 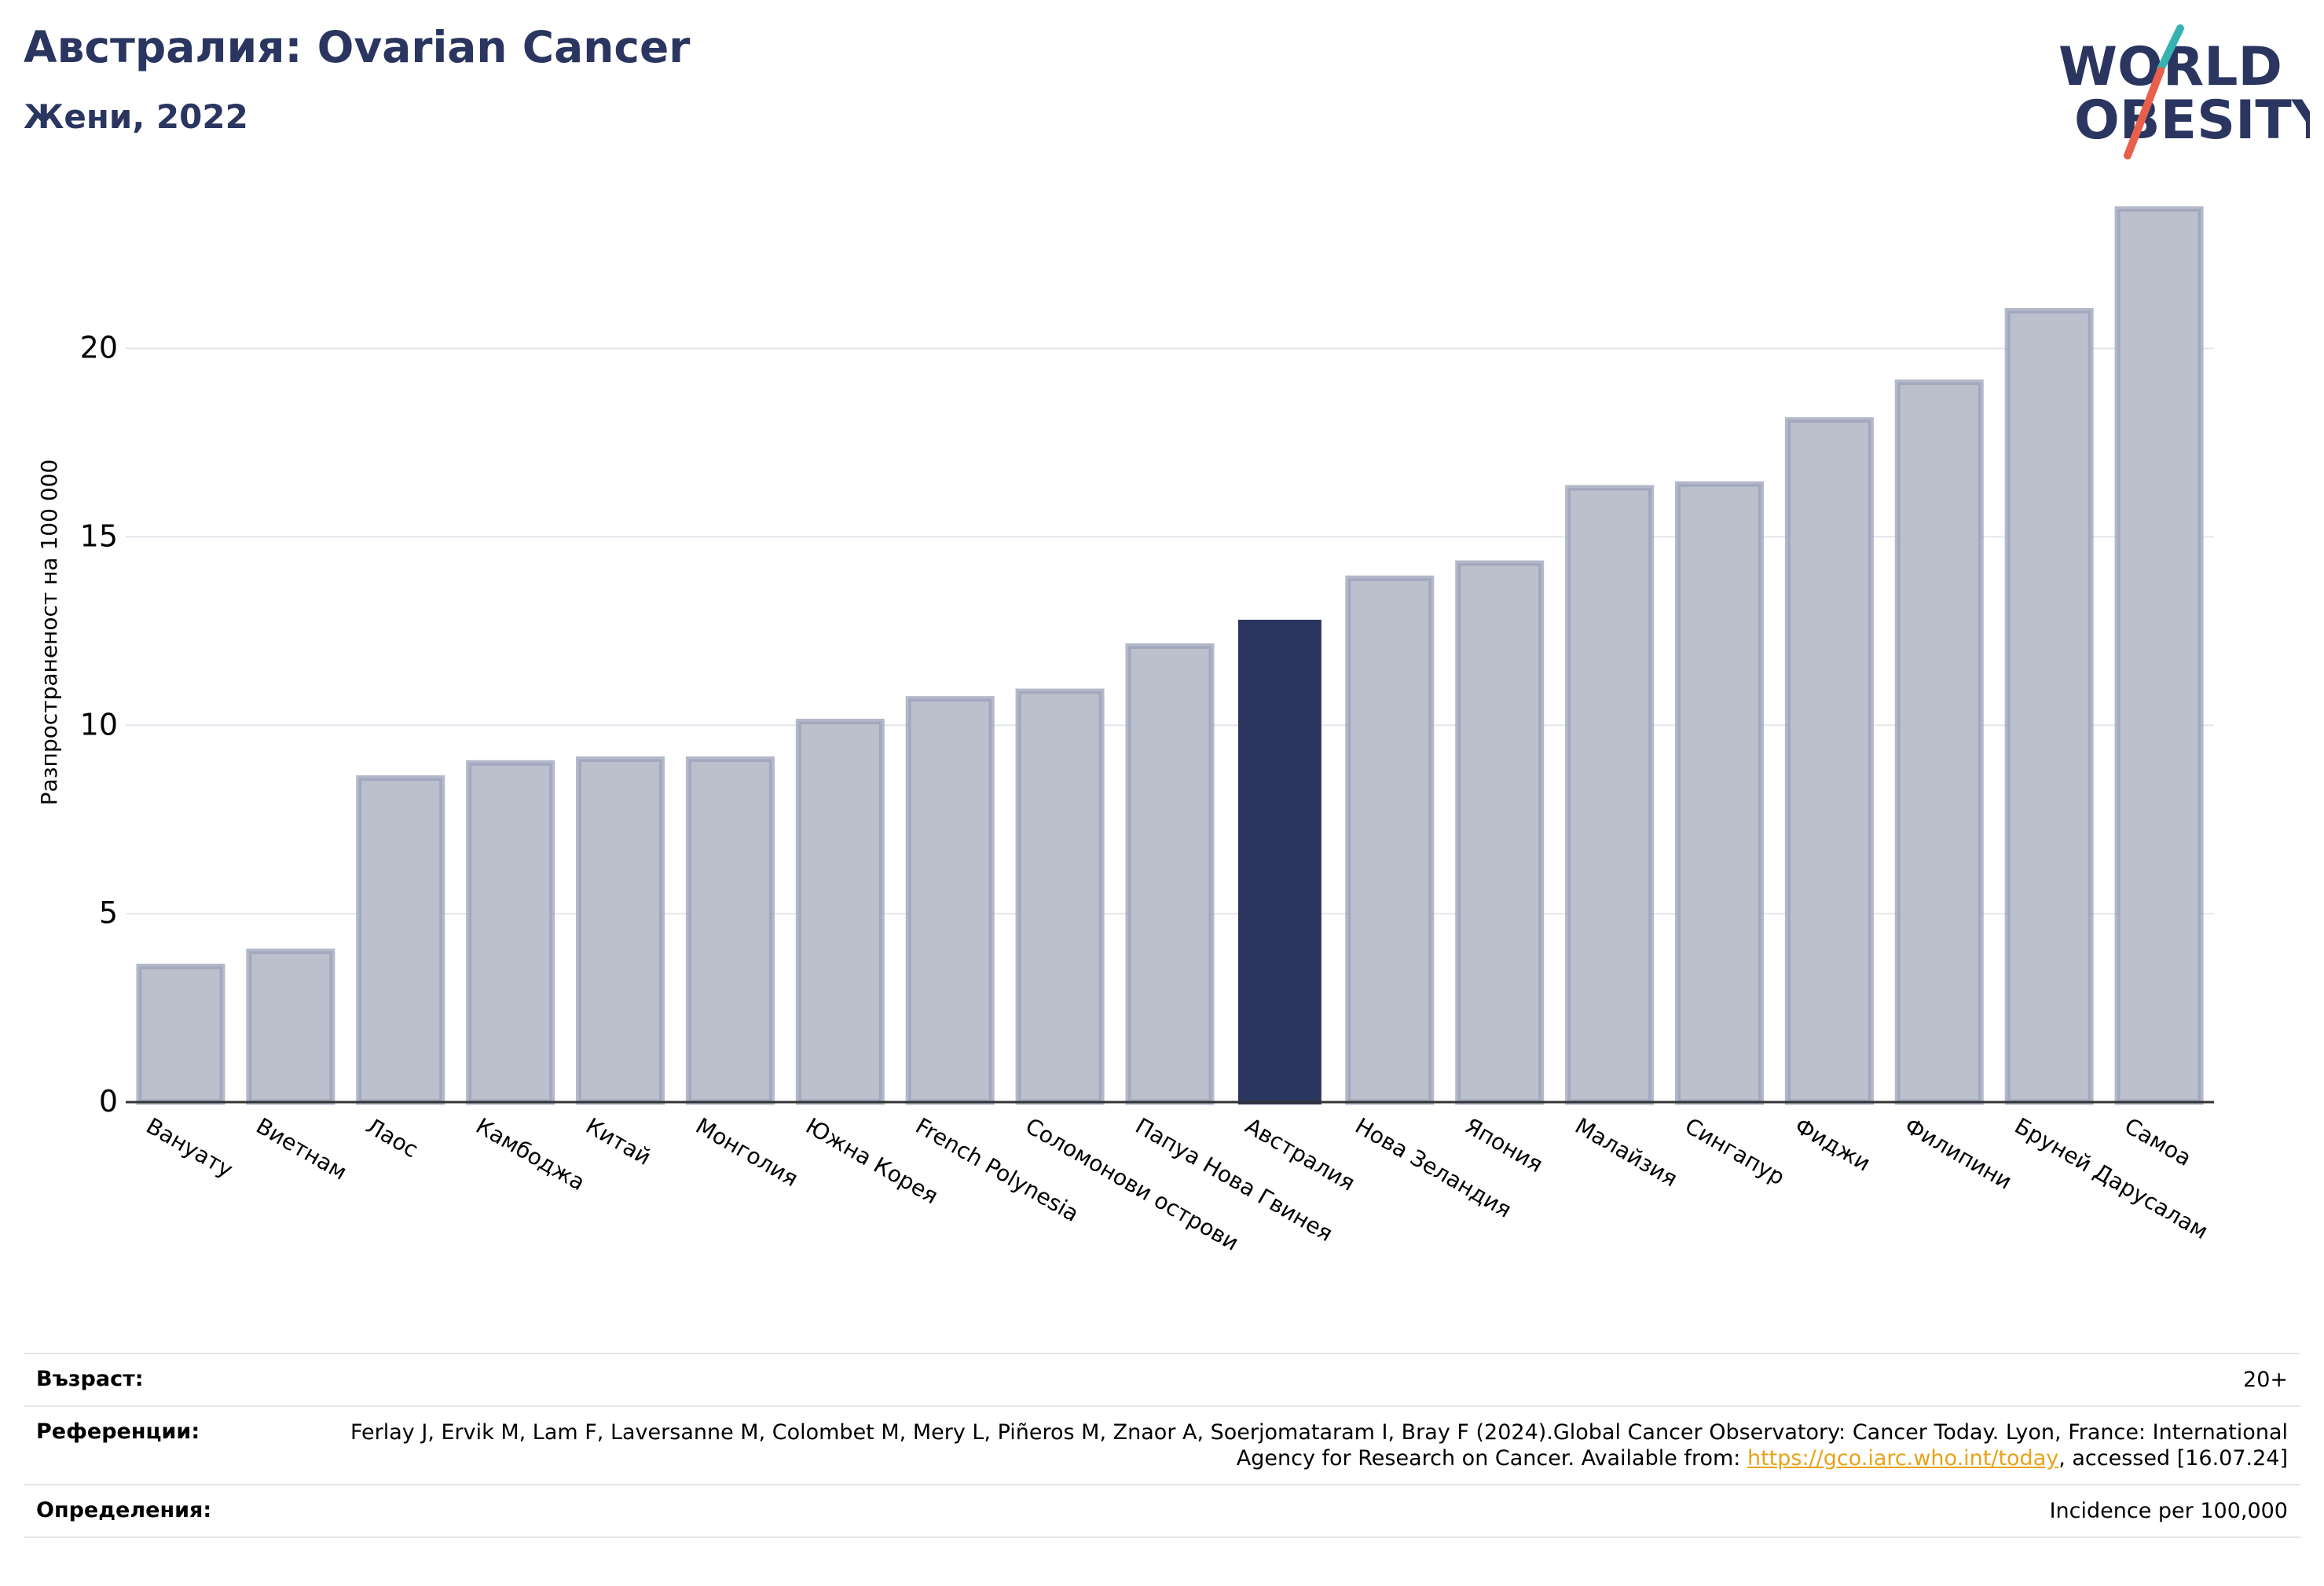 What do you see at coordinates (530, 1154) in the screenshot?
I see `x-tick-label: Камбоджа` at bounding box center [530, 1154].